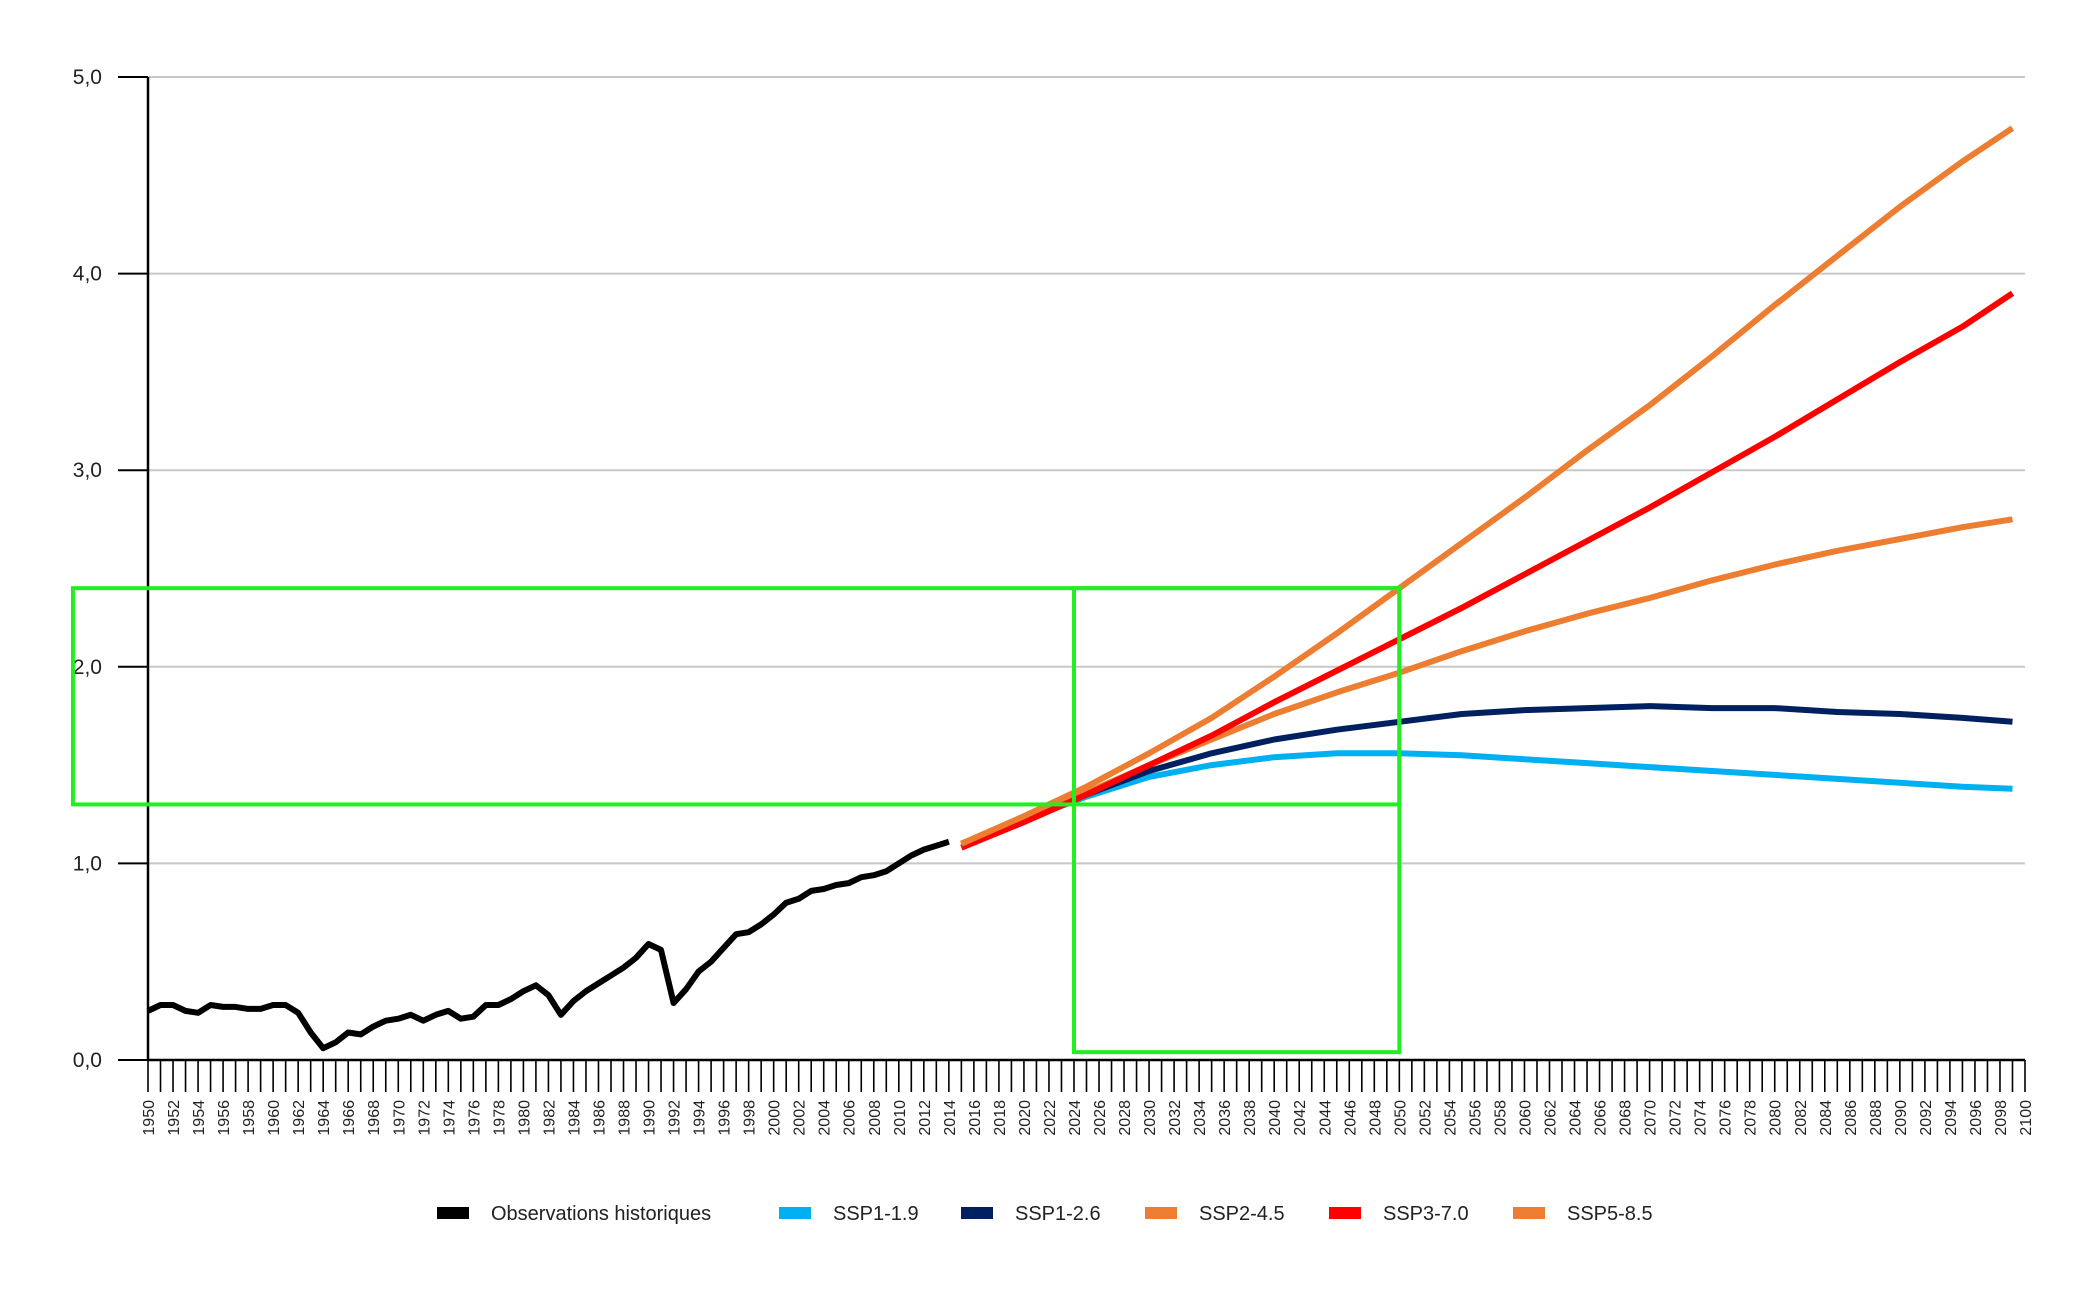  Describe the element at coordinates (87, 470) in the screenshot. I see `y-tick-label-3: 3,0` at that location.